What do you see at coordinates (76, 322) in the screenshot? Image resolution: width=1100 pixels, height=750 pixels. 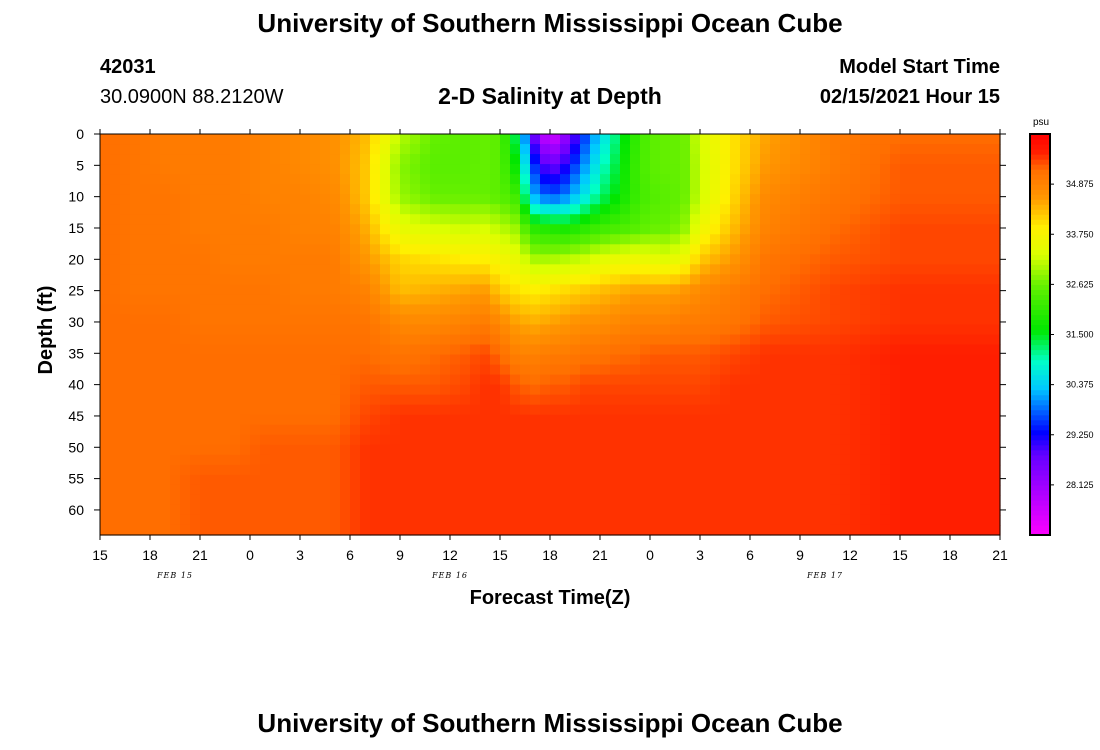 I see `y-tick-label: 30` at bounding box center [76, 322].